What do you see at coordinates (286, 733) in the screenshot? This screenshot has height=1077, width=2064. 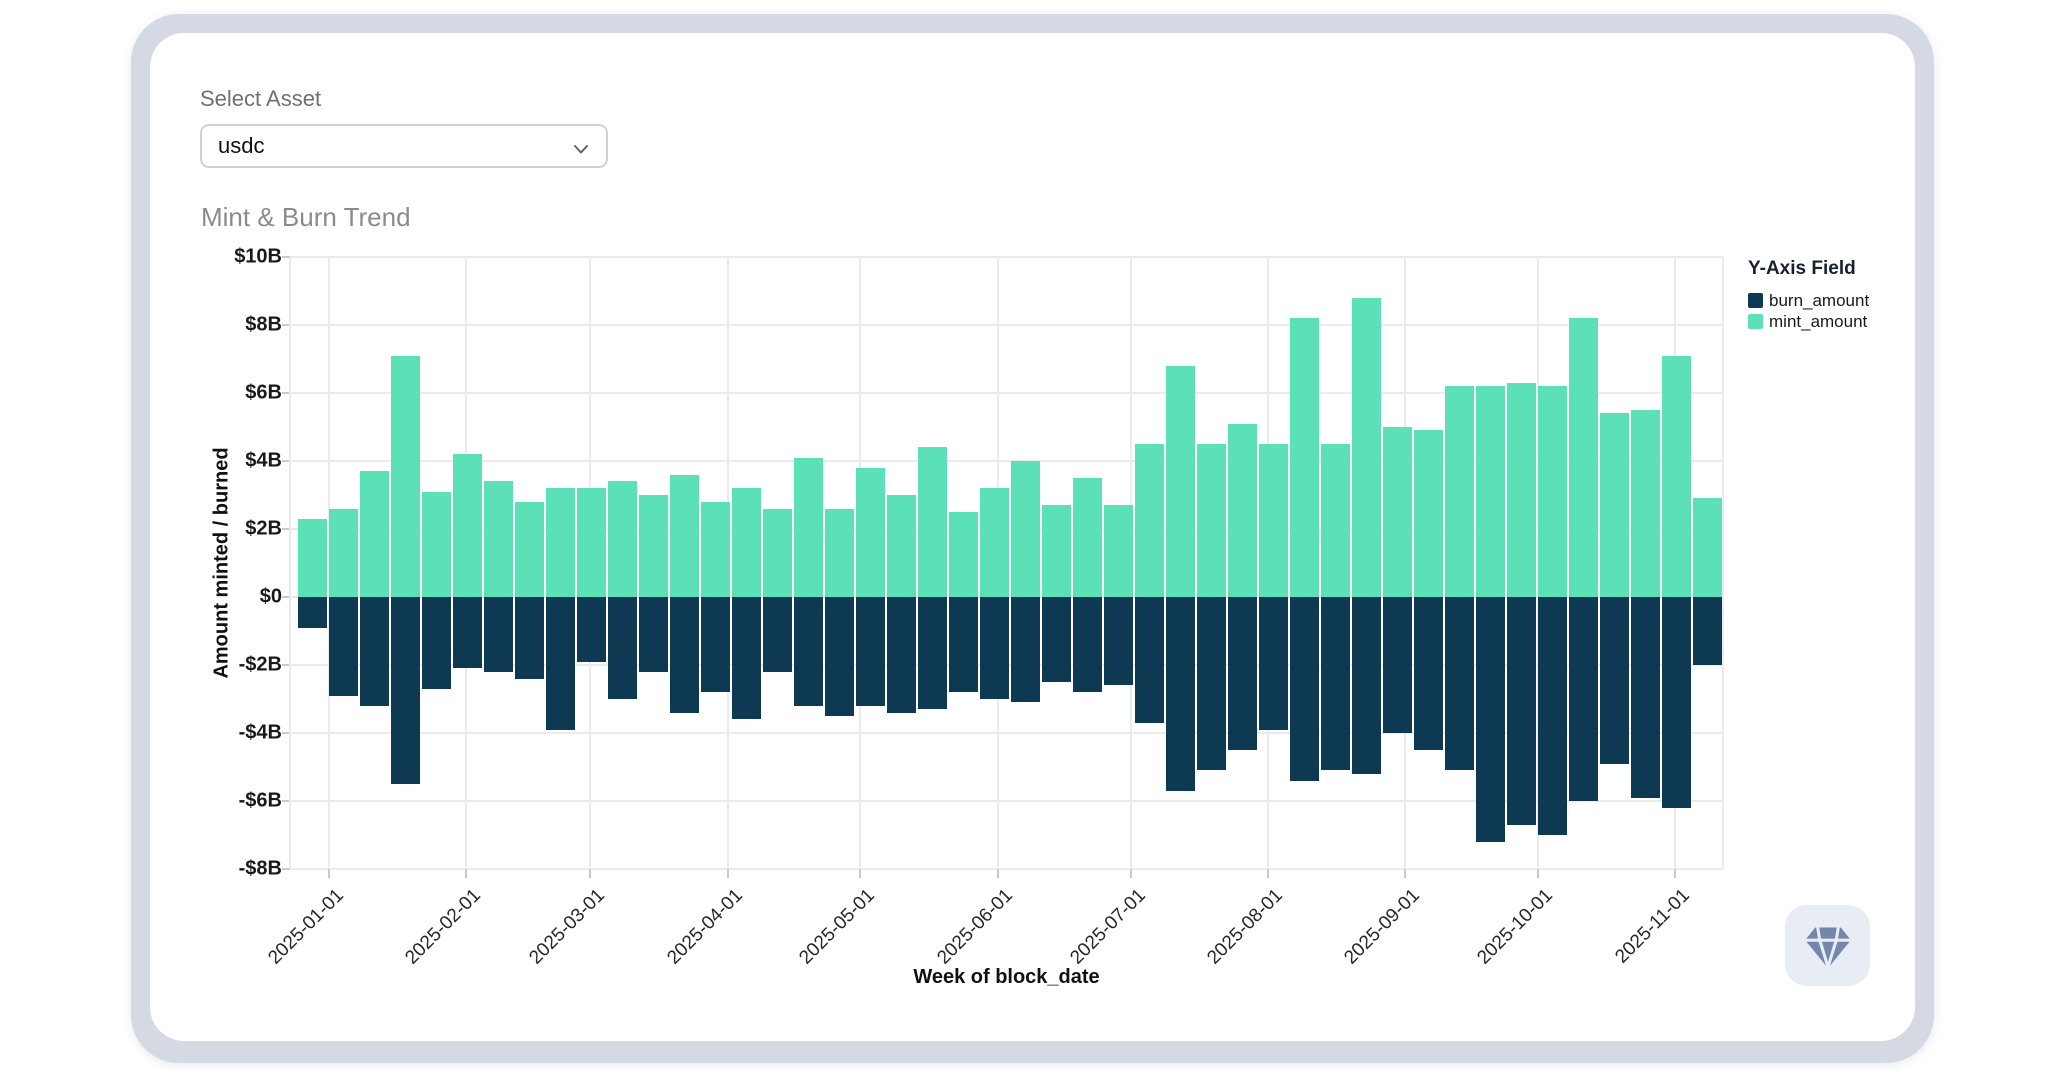 I see `y-tick-mark` at bounding box center [286, 733].